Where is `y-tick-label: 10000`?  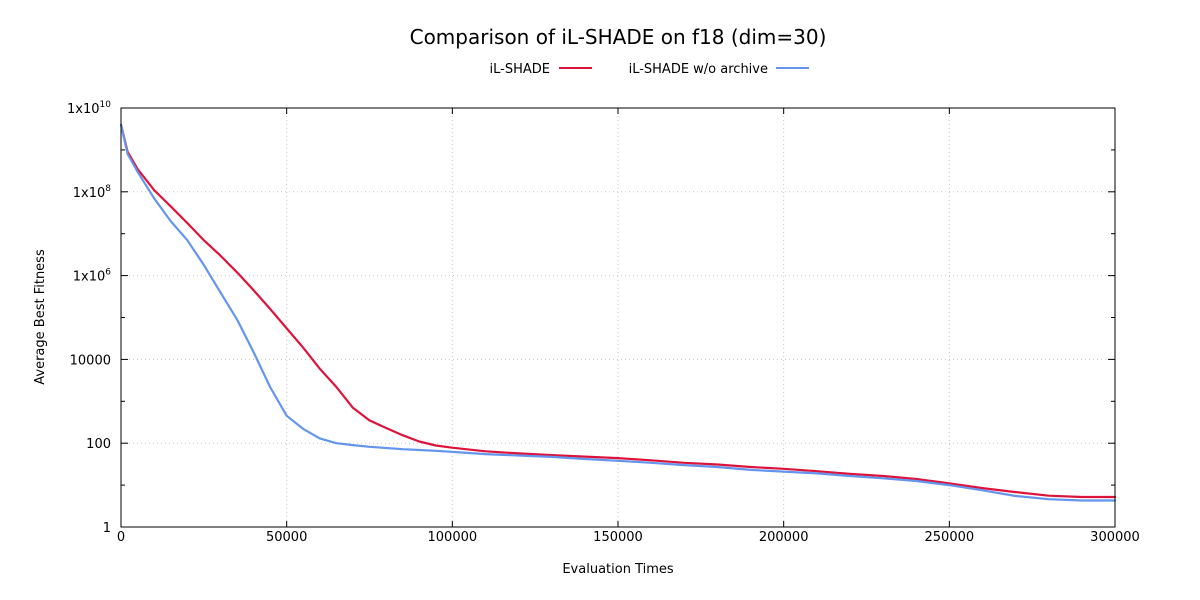
y-tick-label: 10000 is located at coordinates (90, 360).